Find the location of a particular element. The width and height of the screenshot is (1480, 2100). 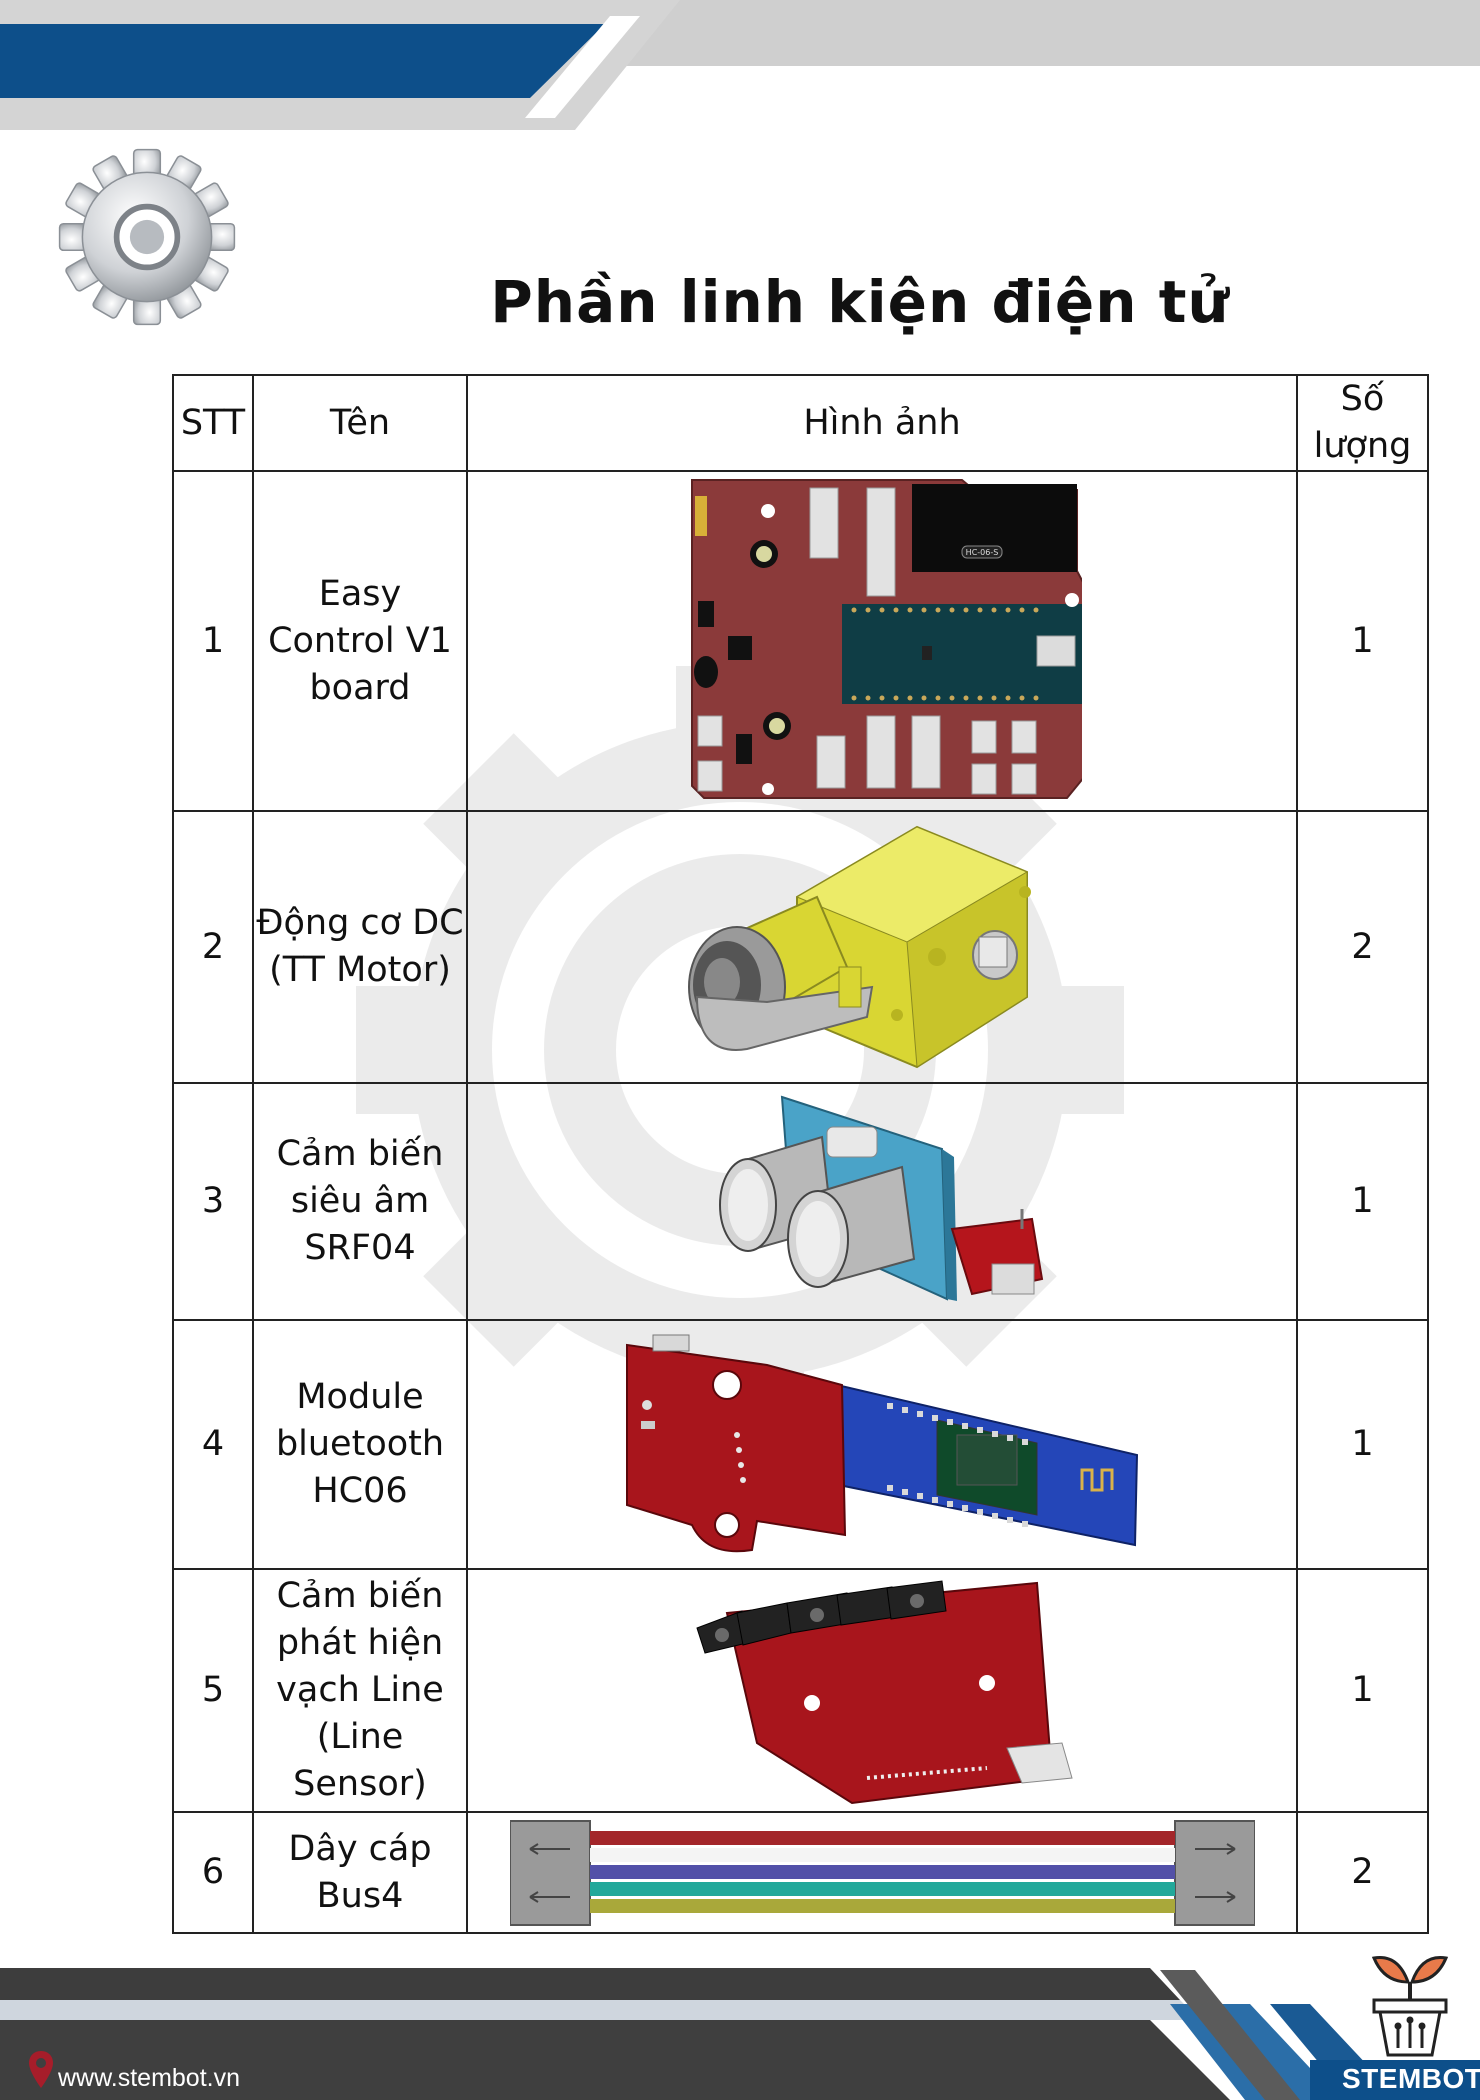

bus4-cable-image is located at coordinates (882, 1872).